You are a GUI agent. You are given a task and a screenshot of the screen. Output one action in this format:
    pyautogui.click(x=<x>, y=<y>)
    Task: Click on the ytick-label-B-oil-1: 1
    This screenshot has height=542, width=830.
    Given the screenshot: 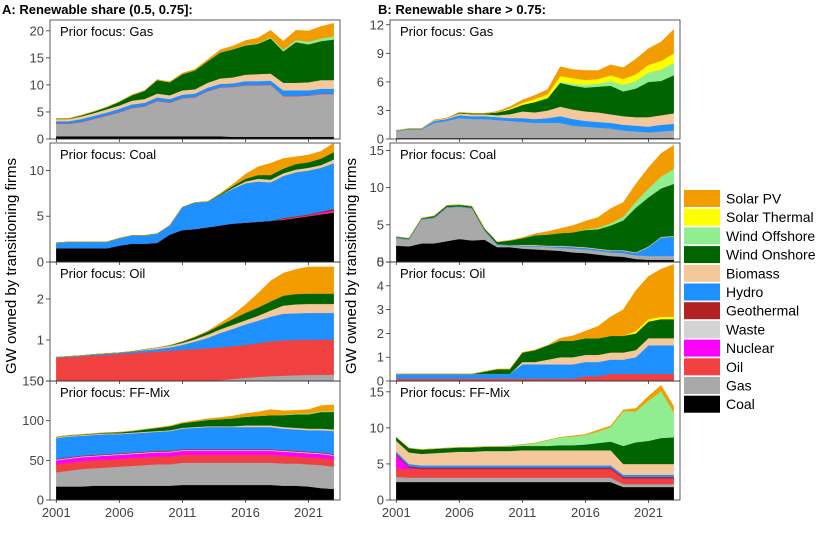 What is the action you would take?
    pyautogui.click(x=380, y=357)
    